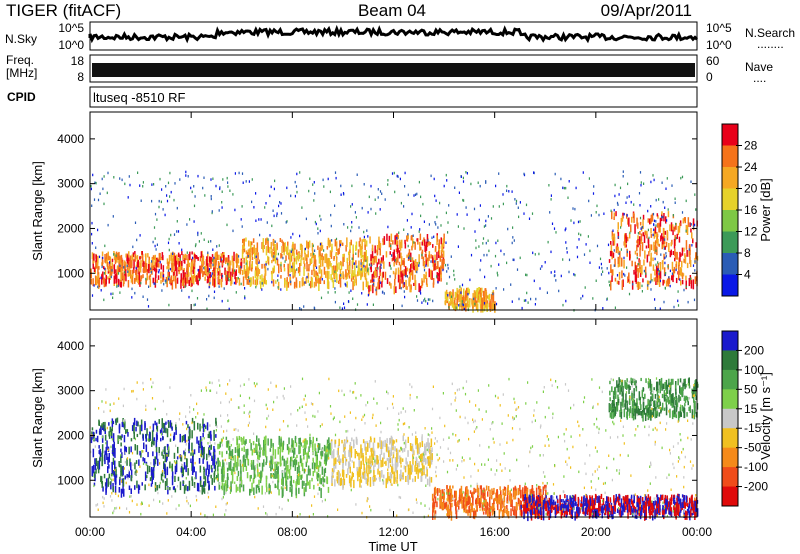  Describe the element at coordinates (393, 34) in the screenshot. I see `noise-line` at that location.